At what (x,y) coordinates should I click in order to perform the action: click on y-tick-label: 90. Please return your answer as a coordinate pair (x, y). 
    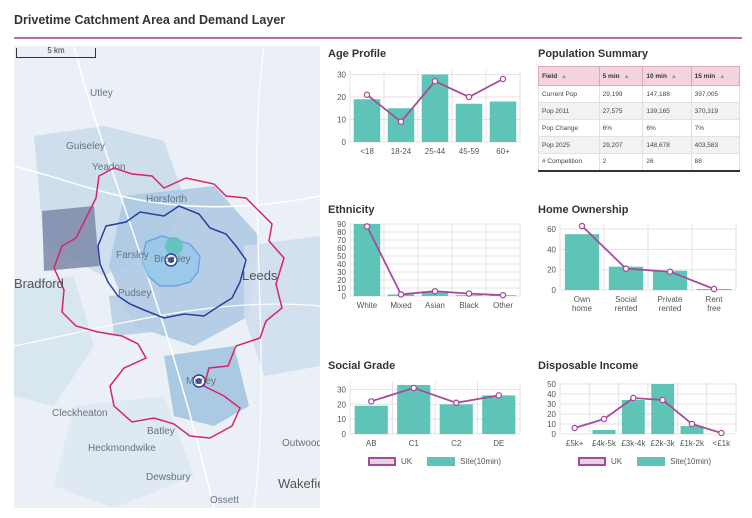
    Looking at the image, I should click on (341, 224).